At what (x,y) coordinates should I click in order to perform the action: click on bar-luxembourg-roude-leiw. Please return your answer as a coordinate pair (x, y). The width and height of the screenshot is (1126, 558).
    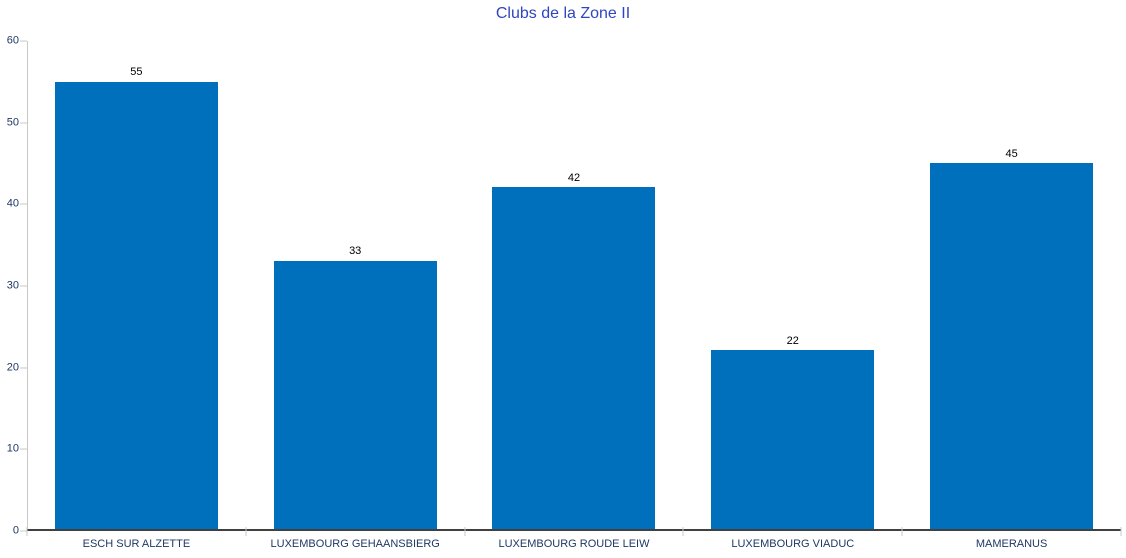
    Looking at the image, I should click on (574, 358).